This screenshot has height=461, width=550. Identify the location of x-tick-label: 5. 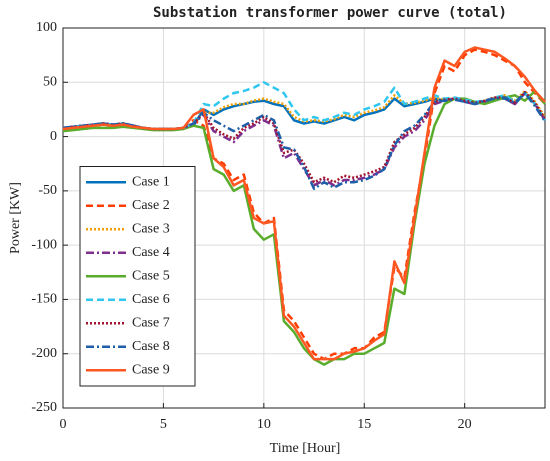
(163, 424).